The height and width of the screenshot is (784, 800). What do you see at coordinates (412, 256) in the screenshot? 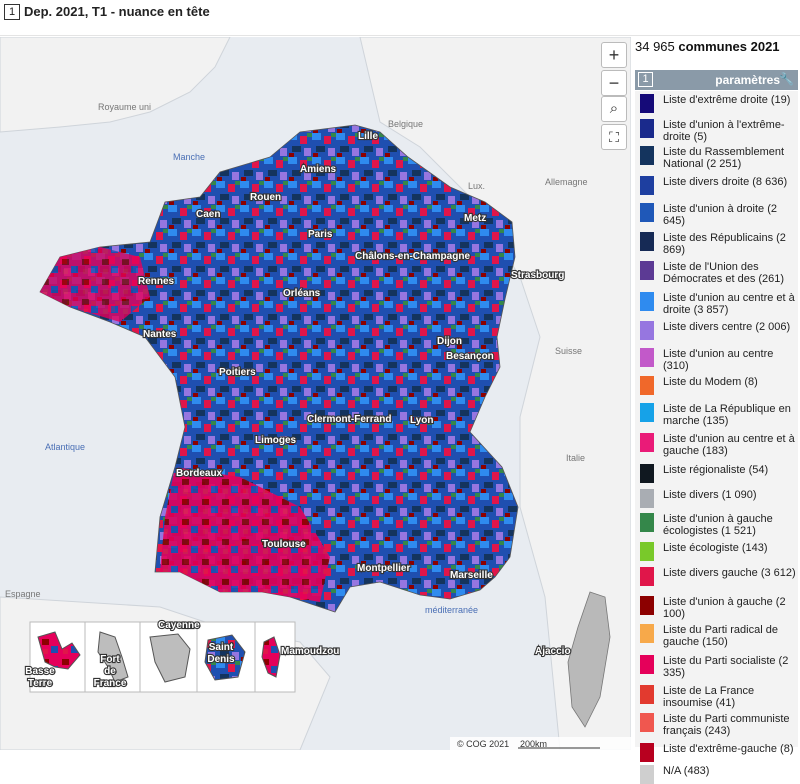
I see `city-chalons: Châlons-en-Champagne` at bounding box center [412, 256].